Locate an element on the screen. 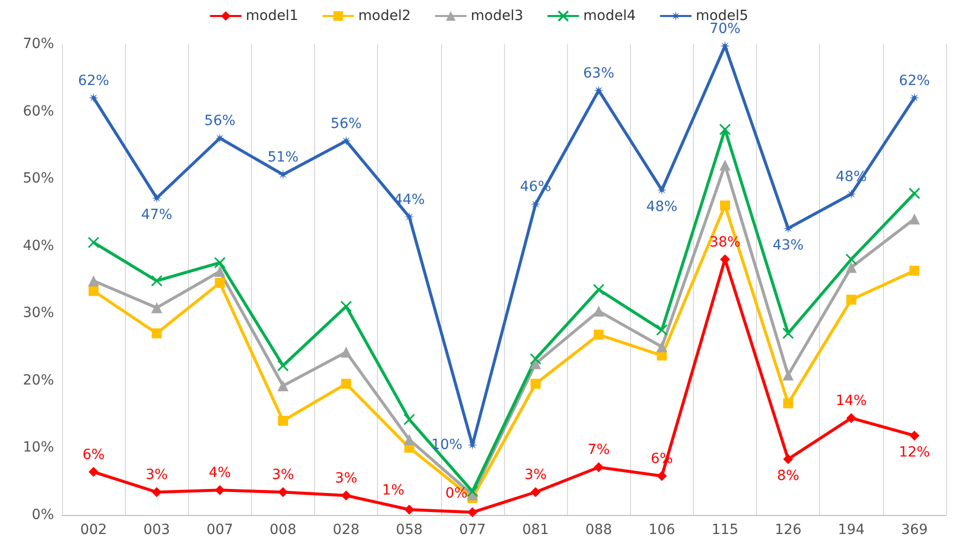 The image size is (958, 551). data-label: 8% is located at coordinates (788, 476).